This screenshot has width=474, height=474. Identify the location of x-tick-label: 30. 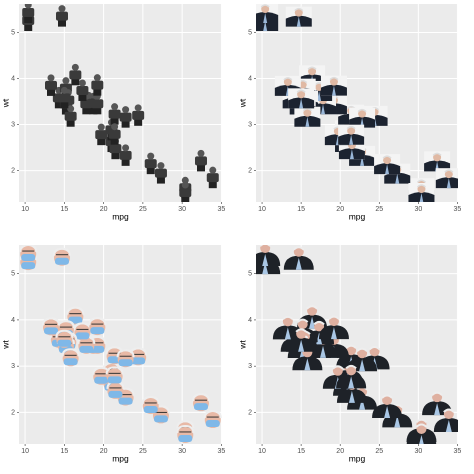
(418, 209).